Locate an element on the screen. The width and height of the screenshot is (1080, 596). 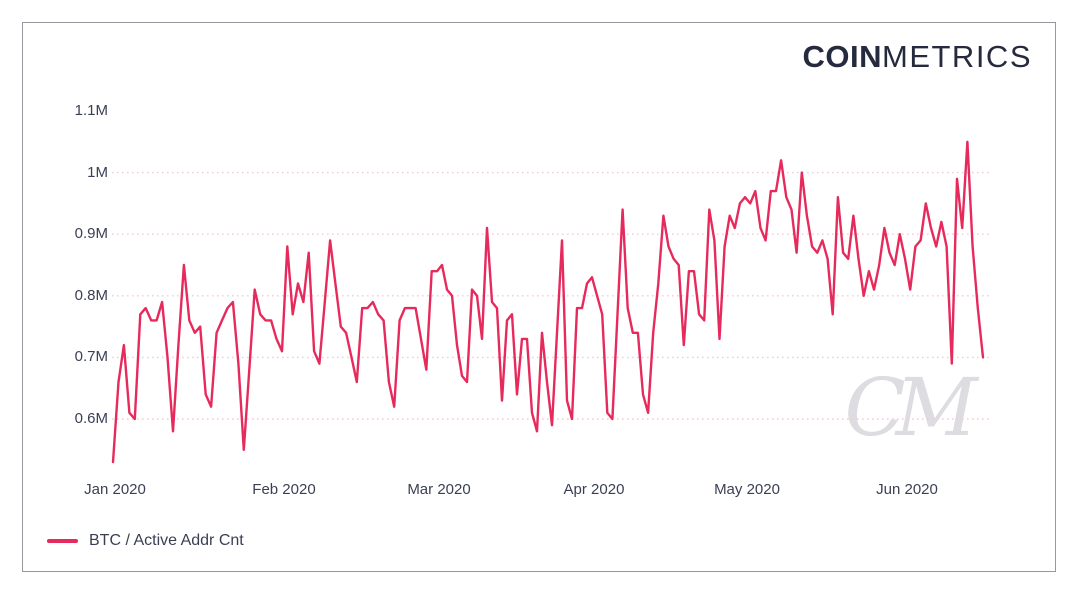
y-axis-tick-label: 0.6M is located at coordinates (91, 418).